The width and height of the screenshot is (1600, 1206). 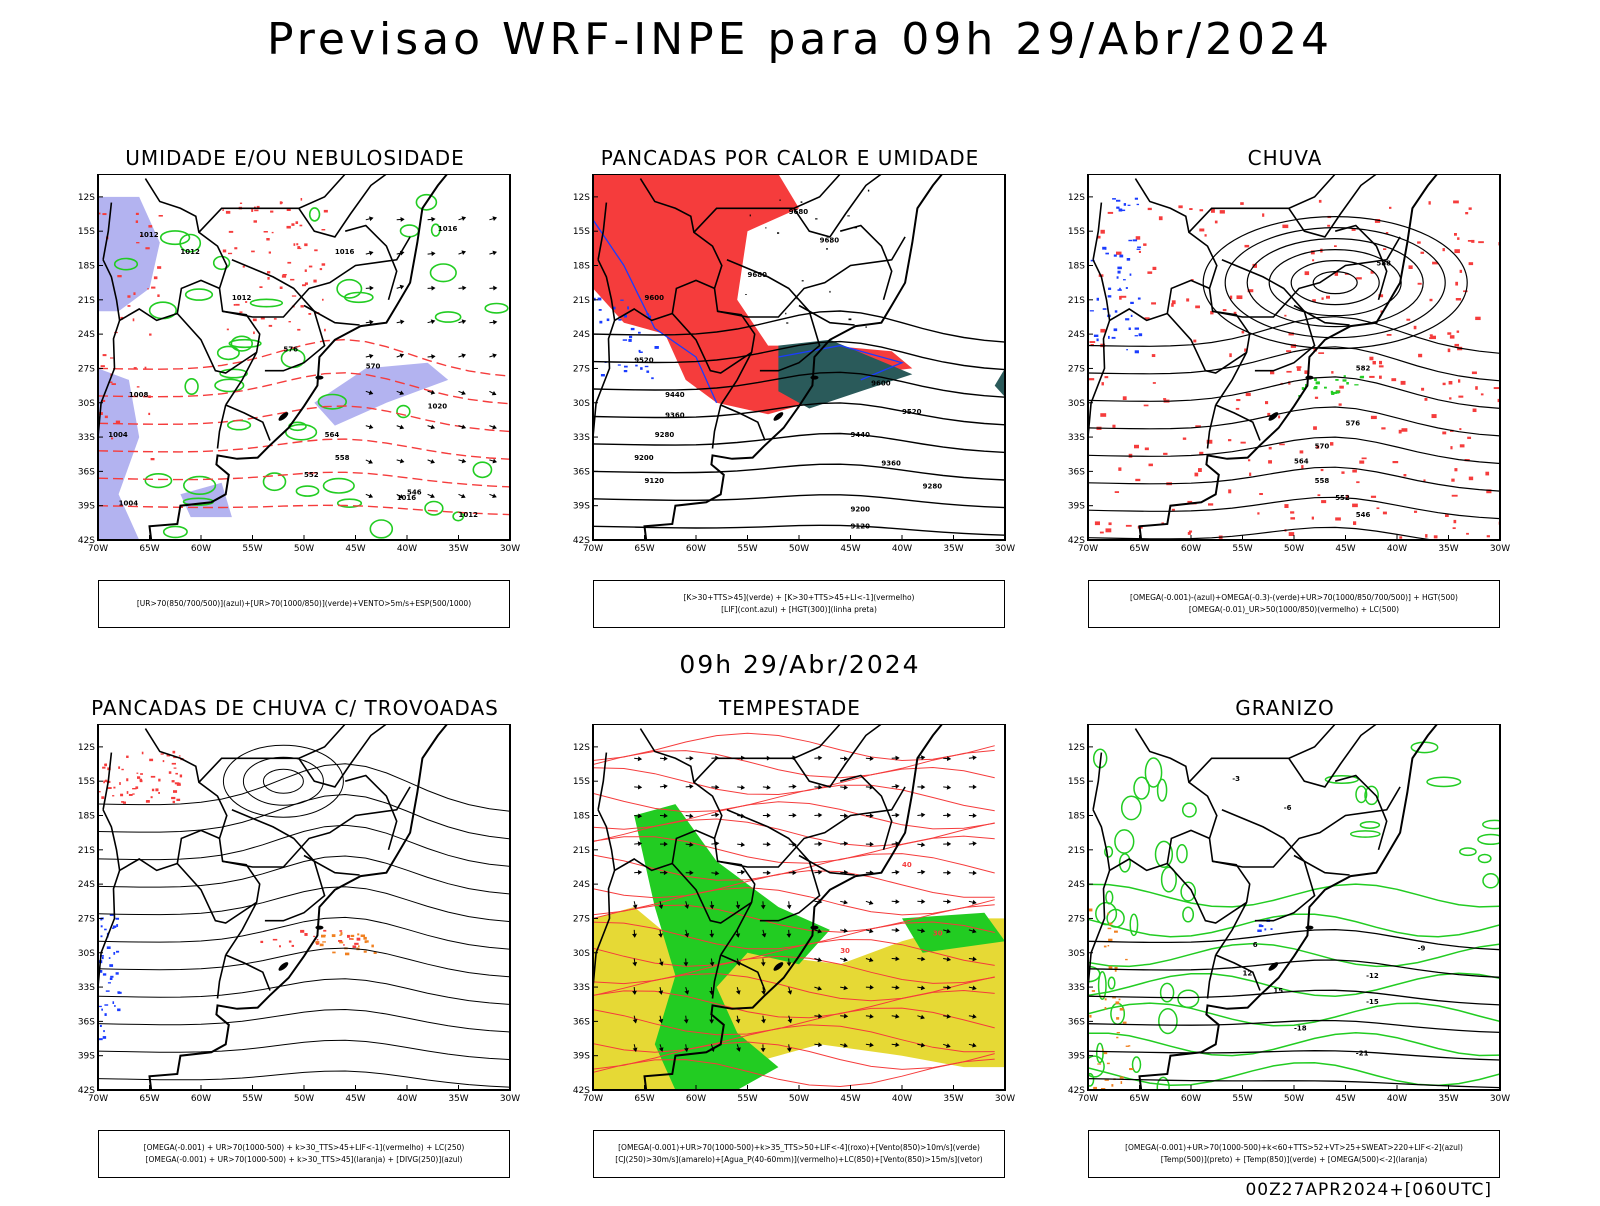 I want to click on hgt300-line, so click(x=799, y=530).